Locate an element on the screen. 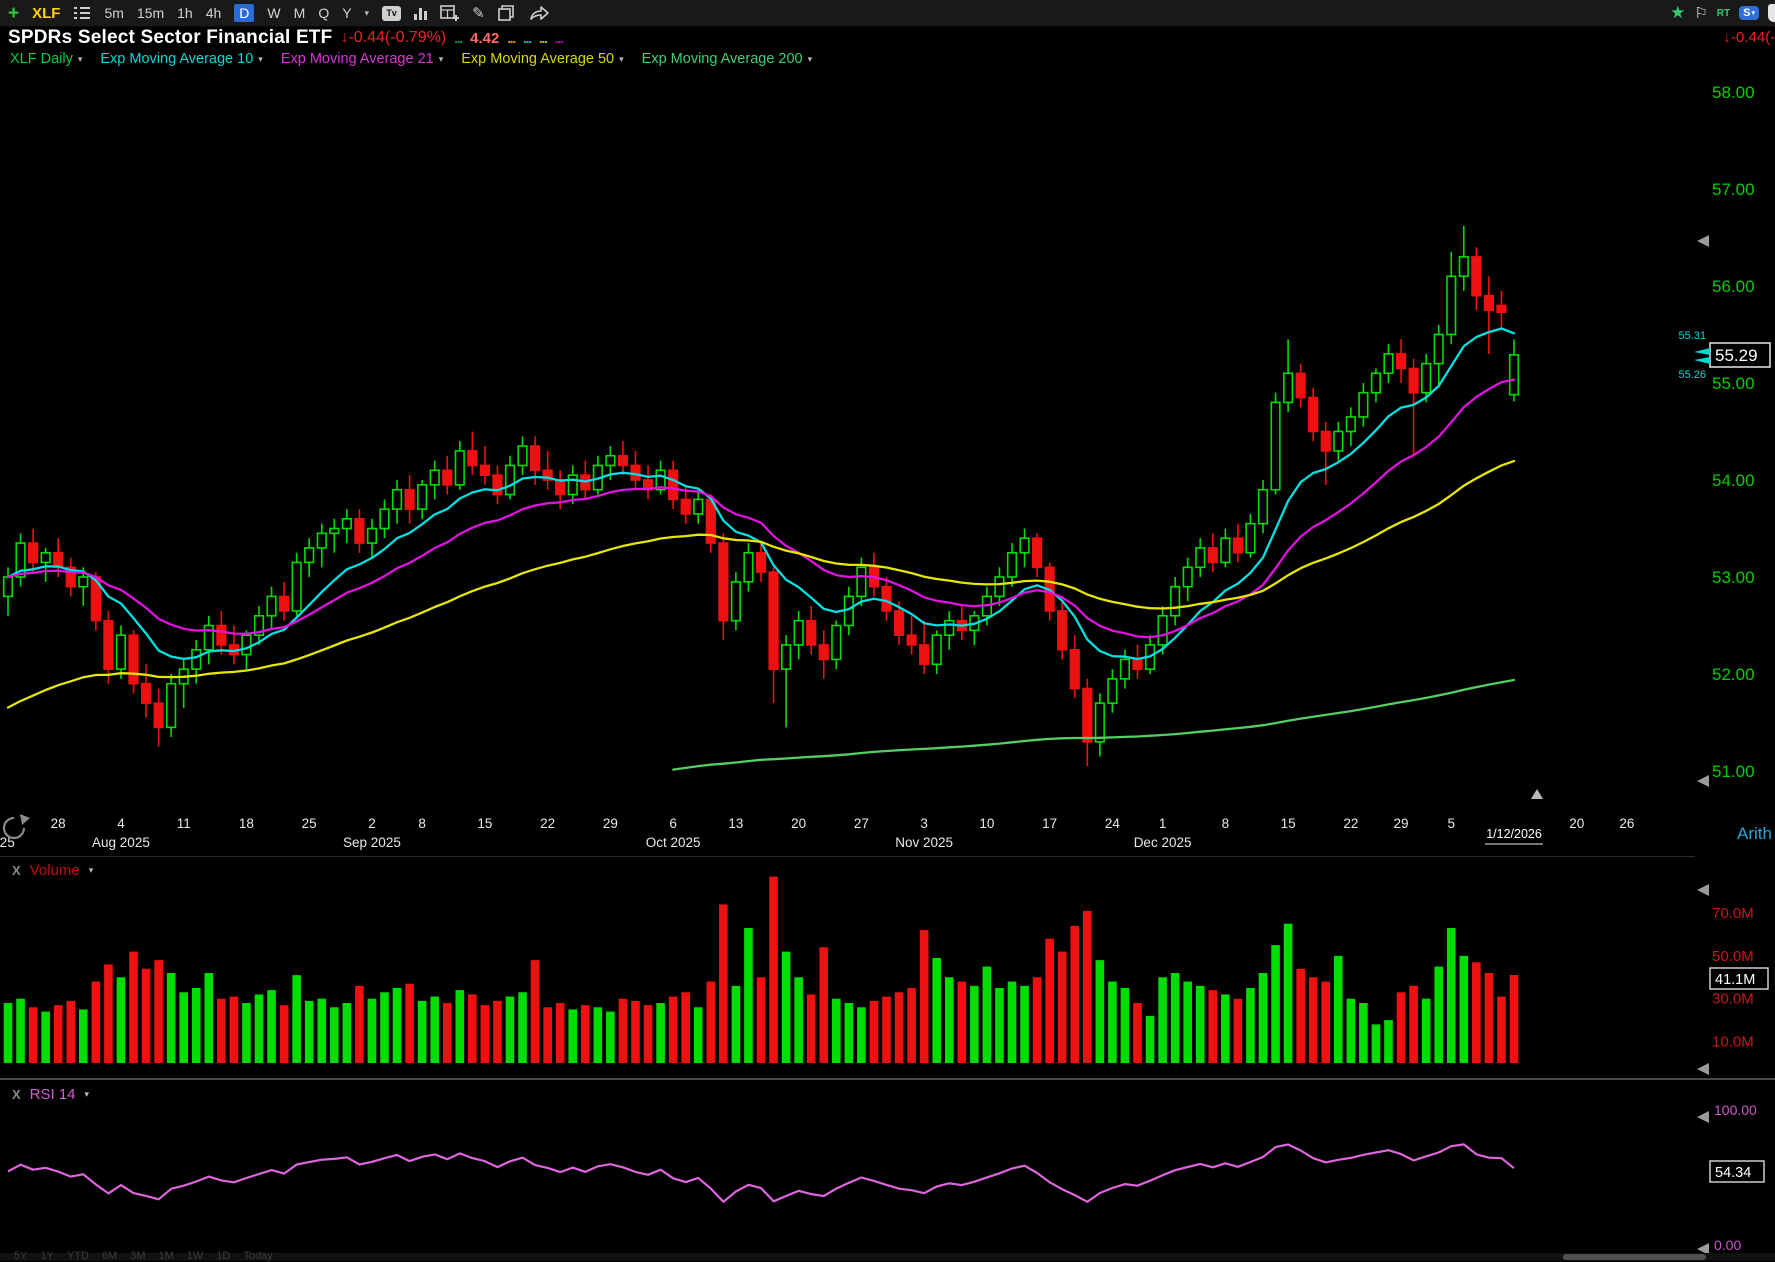  timeframe-15m: 15m is located at coordinates (150, 13).